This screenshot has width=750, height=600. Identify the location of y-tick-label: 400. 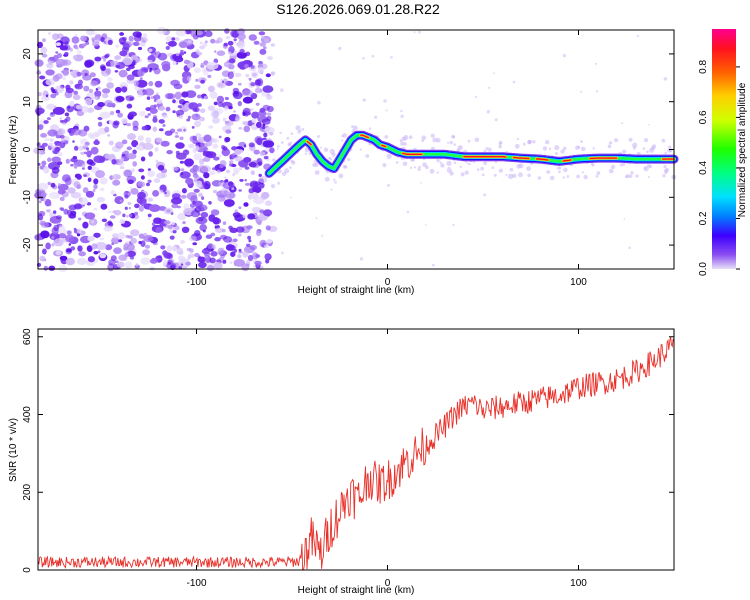
(27, 414).